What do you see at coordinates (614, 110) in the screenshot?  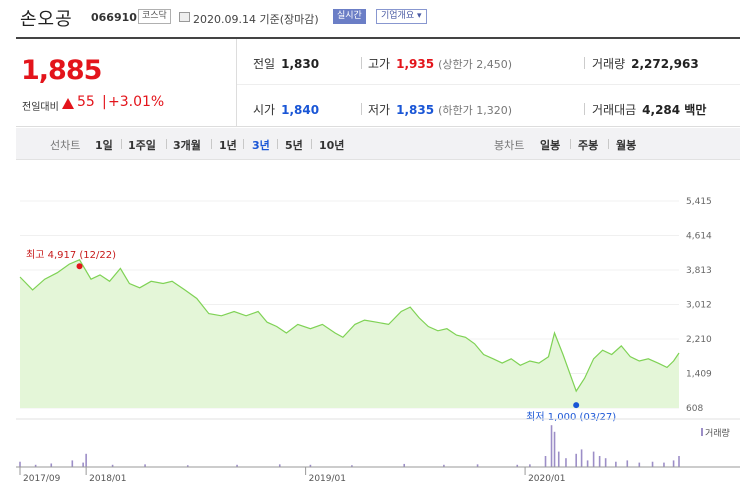 I see `amount-label: 거래대금` at bounding box center [614, 110].